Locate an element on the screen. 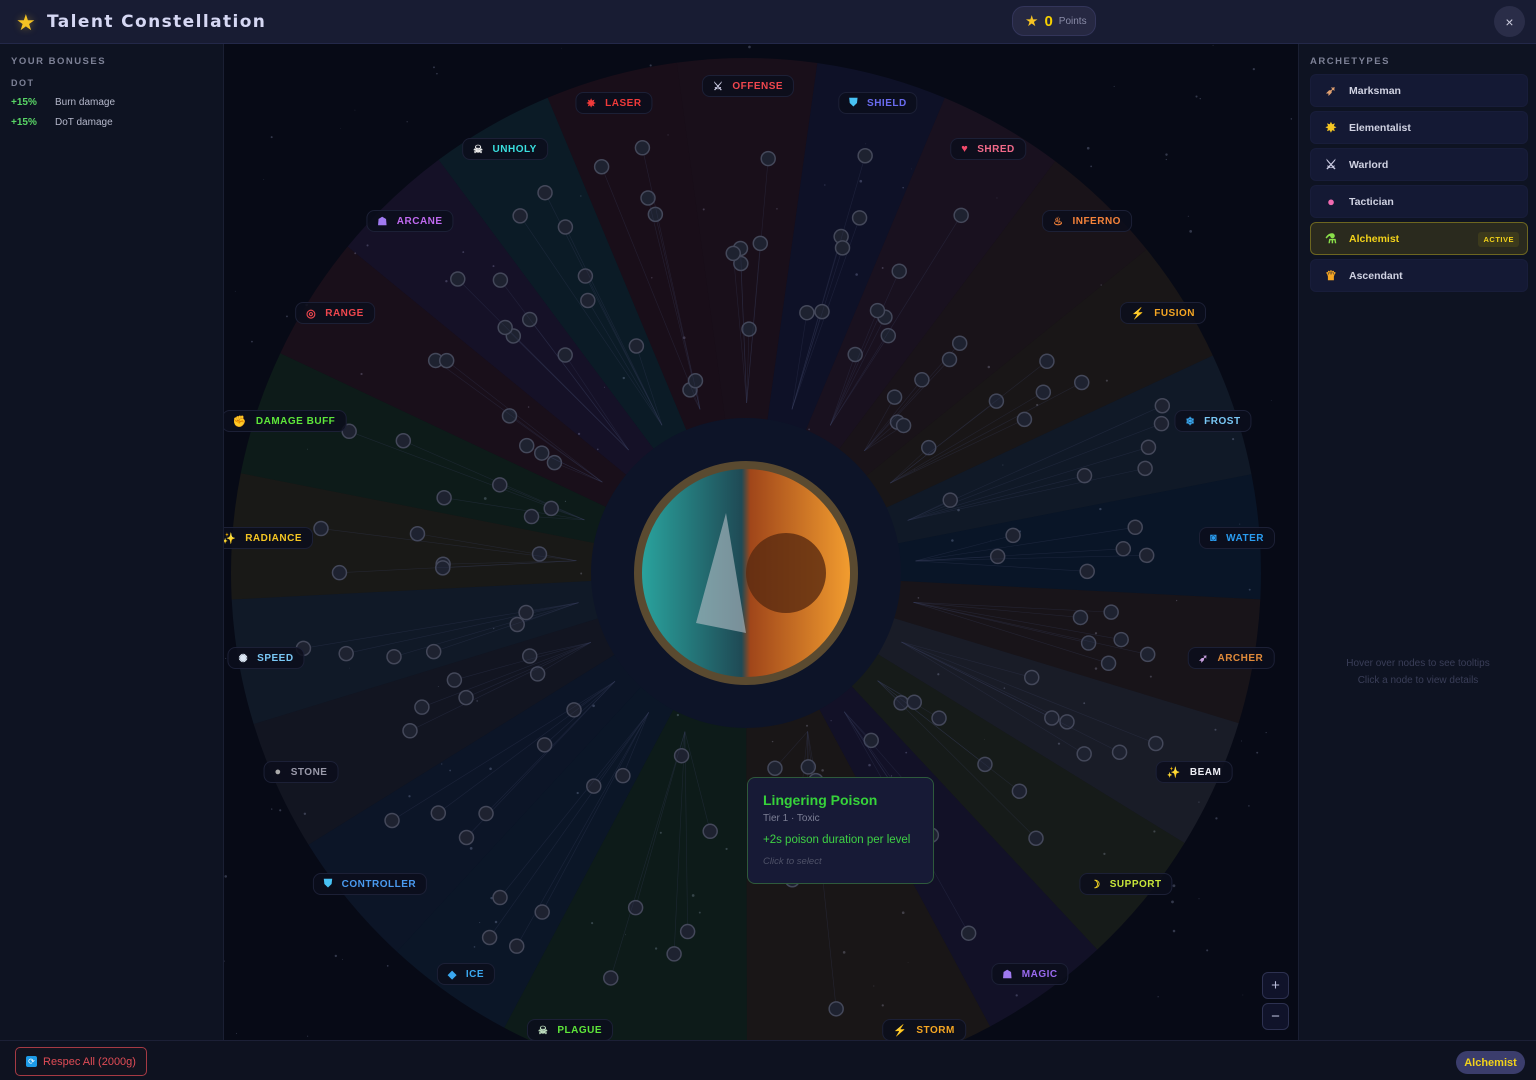 This screenshot has height=1080, width=1536. category-label-storm: ⚡ STORM is located at coordinates (924, 1029).